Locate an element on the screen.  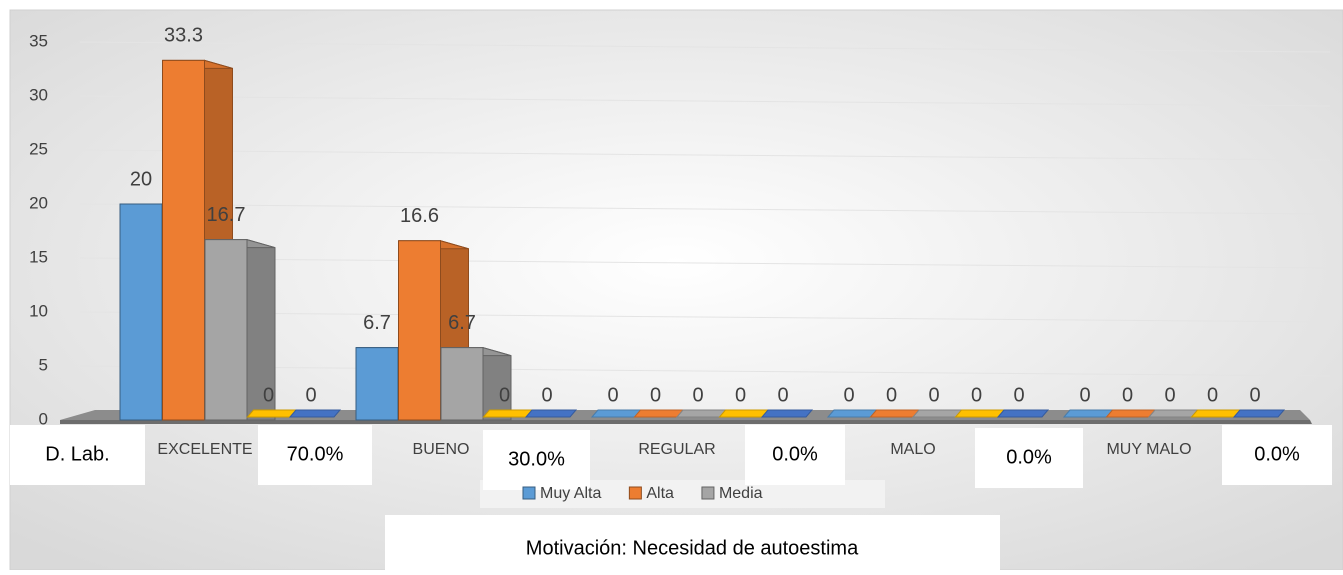
box-label: 30.0% is located at coordinates (536, 459).